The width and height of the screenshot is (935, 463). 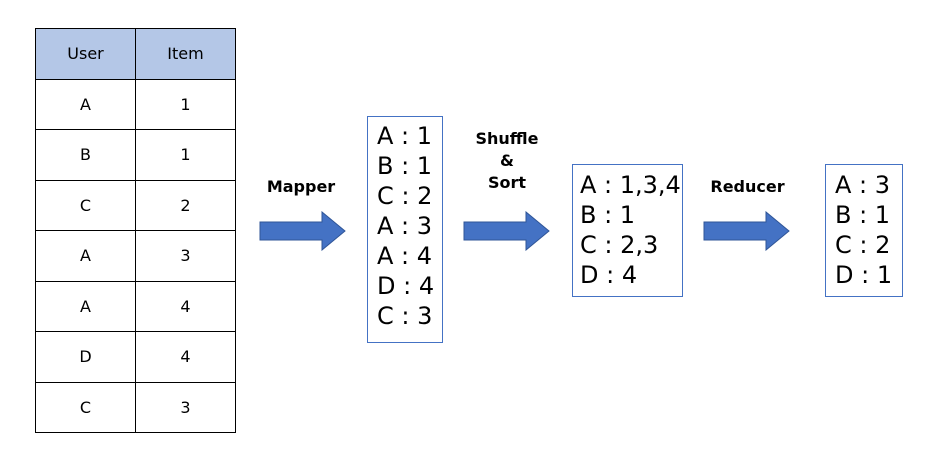 What do you see at coordinates (619, 245) in the screenshot?
I see `shuffle-line: C : 2,3` at bounding box center [619, 245].